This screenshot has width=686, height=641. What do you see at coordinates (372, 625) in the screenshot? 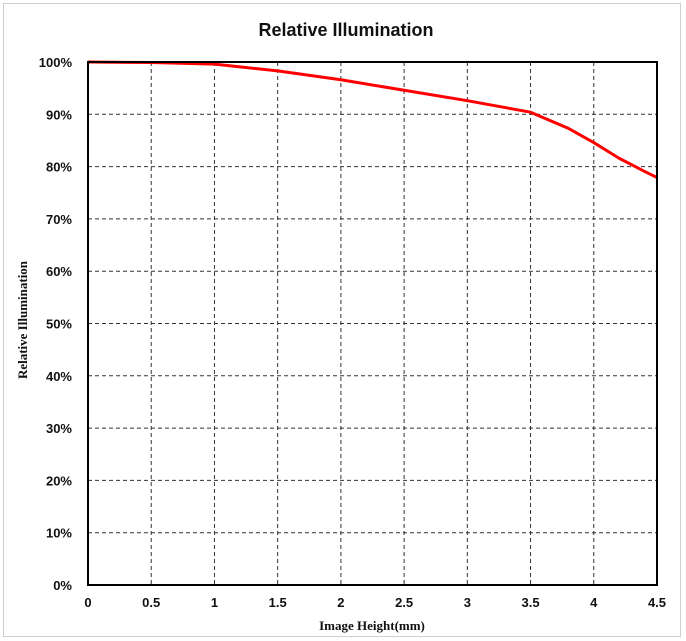
I see `x-axis-label: Image Height(mm)` at bounding box center [372, 625].